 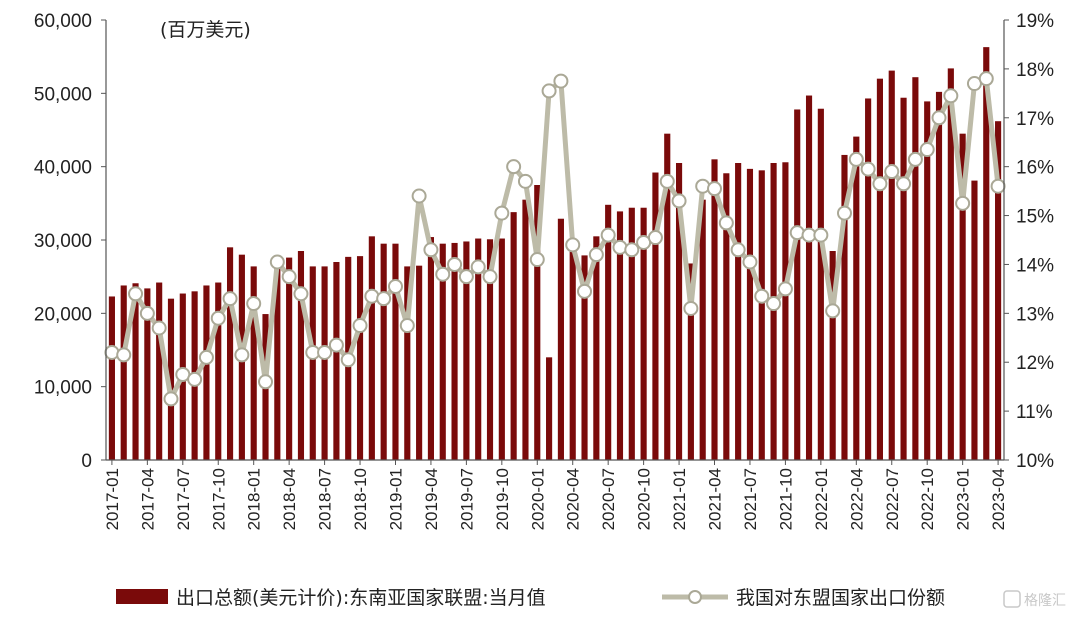 What do you see at coordinates (63, 388) in the screenshot?
I see `left-tick-label: 10,000` at bounding box center [63, 388].